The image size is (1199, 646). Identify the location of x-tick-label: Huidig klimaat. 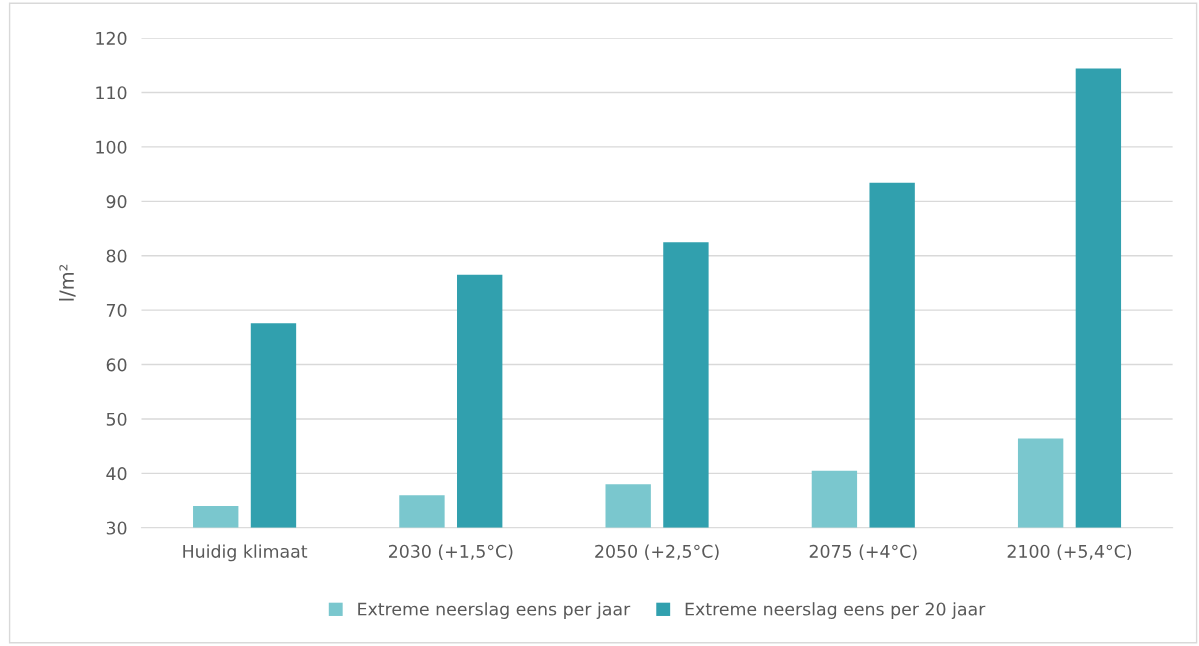
(245, 553).